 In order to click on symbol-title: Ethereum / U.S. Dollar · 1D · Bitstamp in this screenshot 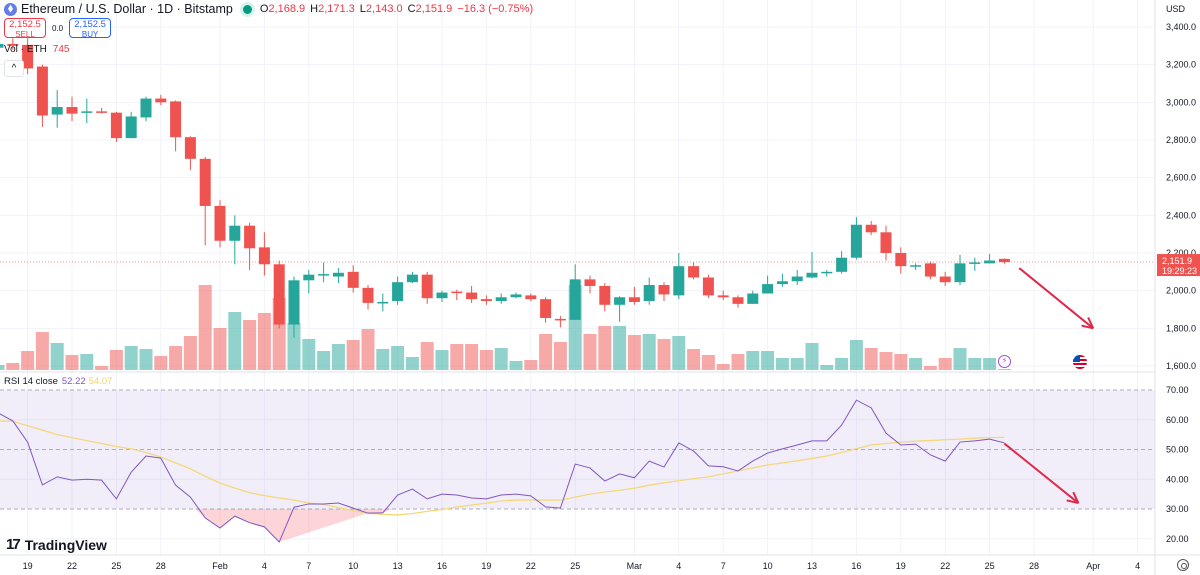, I will do `click(127, 9)`.